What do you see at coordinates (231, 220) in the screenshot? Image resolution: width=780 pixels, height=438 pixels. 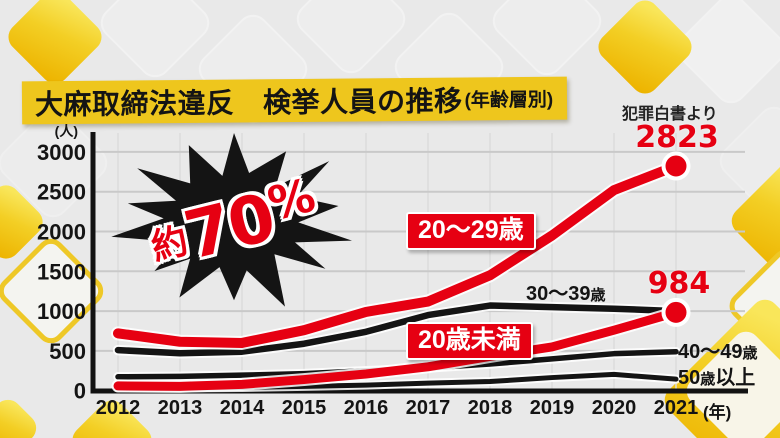 I see `starburst-shape` at bounding box center [231, 220].